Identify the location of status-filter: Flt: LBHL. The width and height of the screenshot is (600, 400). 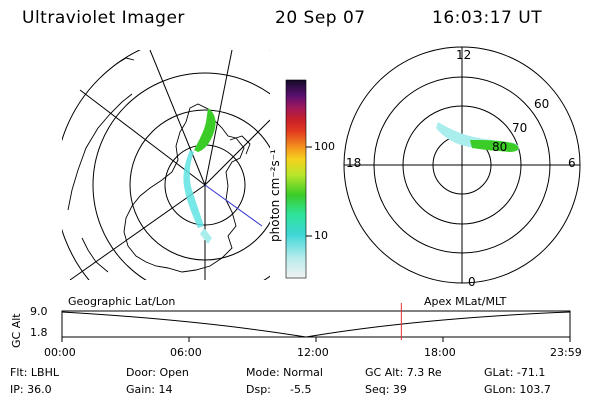
(34, 372).